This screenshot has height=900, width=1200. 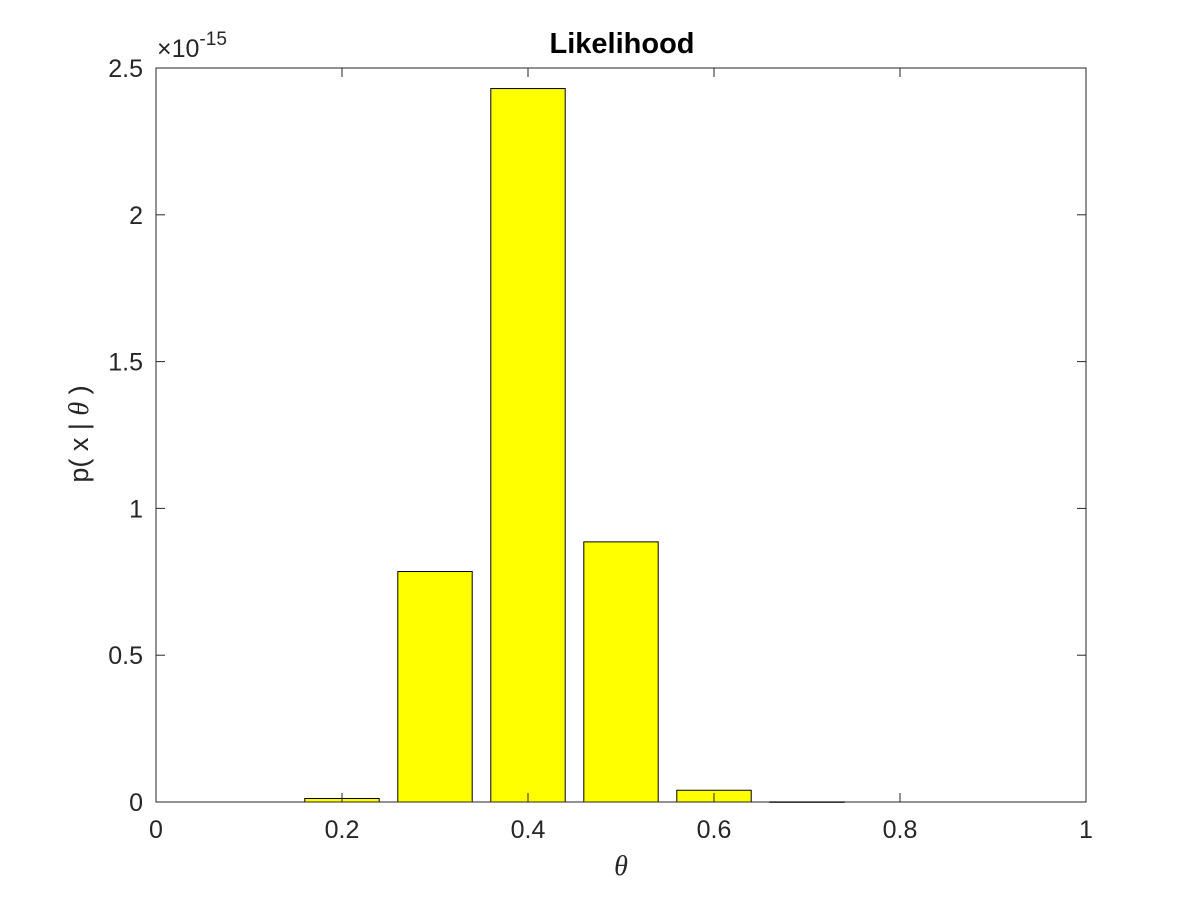 I want to click on x-tick-label: 0.6, so click(x=714, y=830).